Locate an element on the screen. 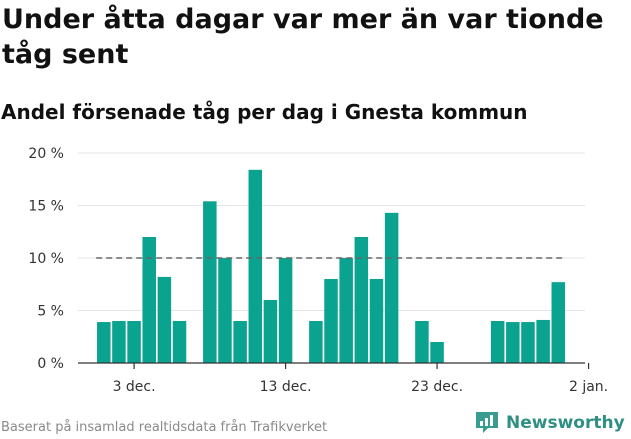 This screenshot has width=631, height=439. x-tick-label-2: 23 dec. is located at coordinates (437, 387).